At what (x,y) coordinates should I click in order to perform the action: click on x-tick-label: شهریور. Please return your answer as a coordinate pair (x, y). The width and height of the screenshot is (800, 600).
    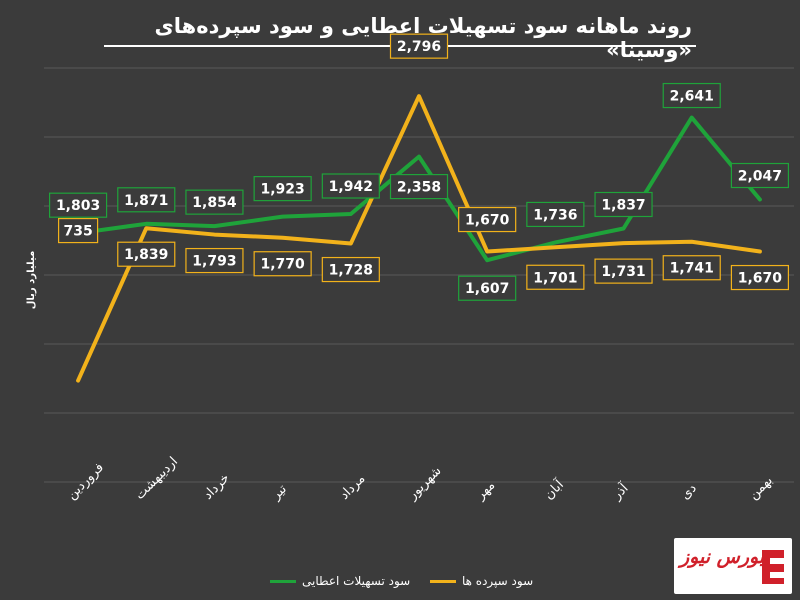
    Looking at the image, I should click on (425, 483).